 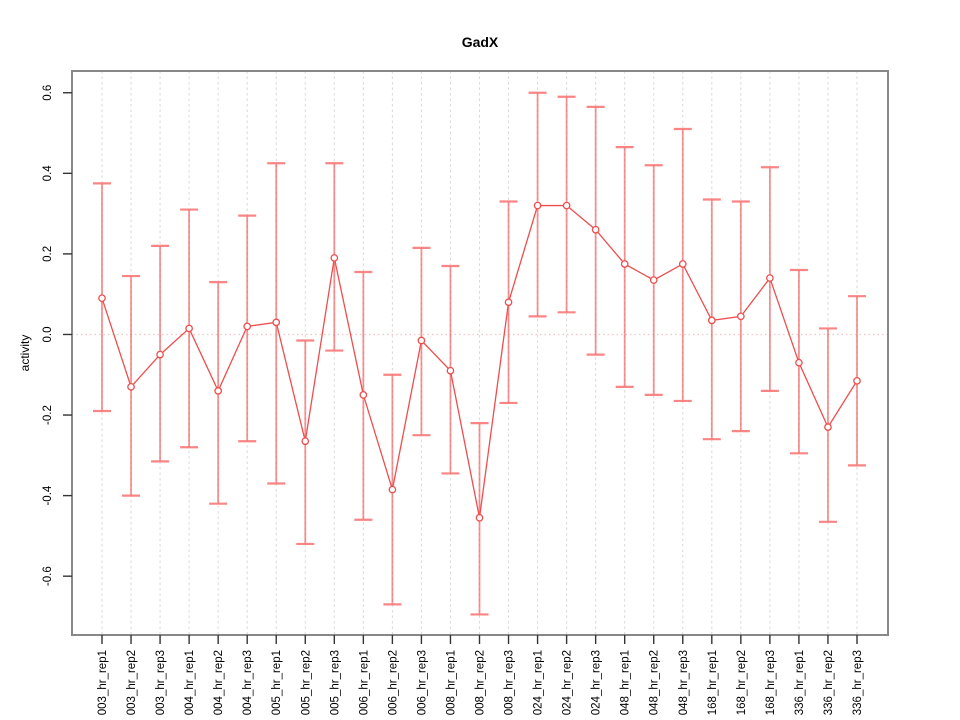 What do you see at coordinates (771, 682) in the screenshot?
I see `x-tick-label: 168_hr_rep3` at bounding box center [771, 682].